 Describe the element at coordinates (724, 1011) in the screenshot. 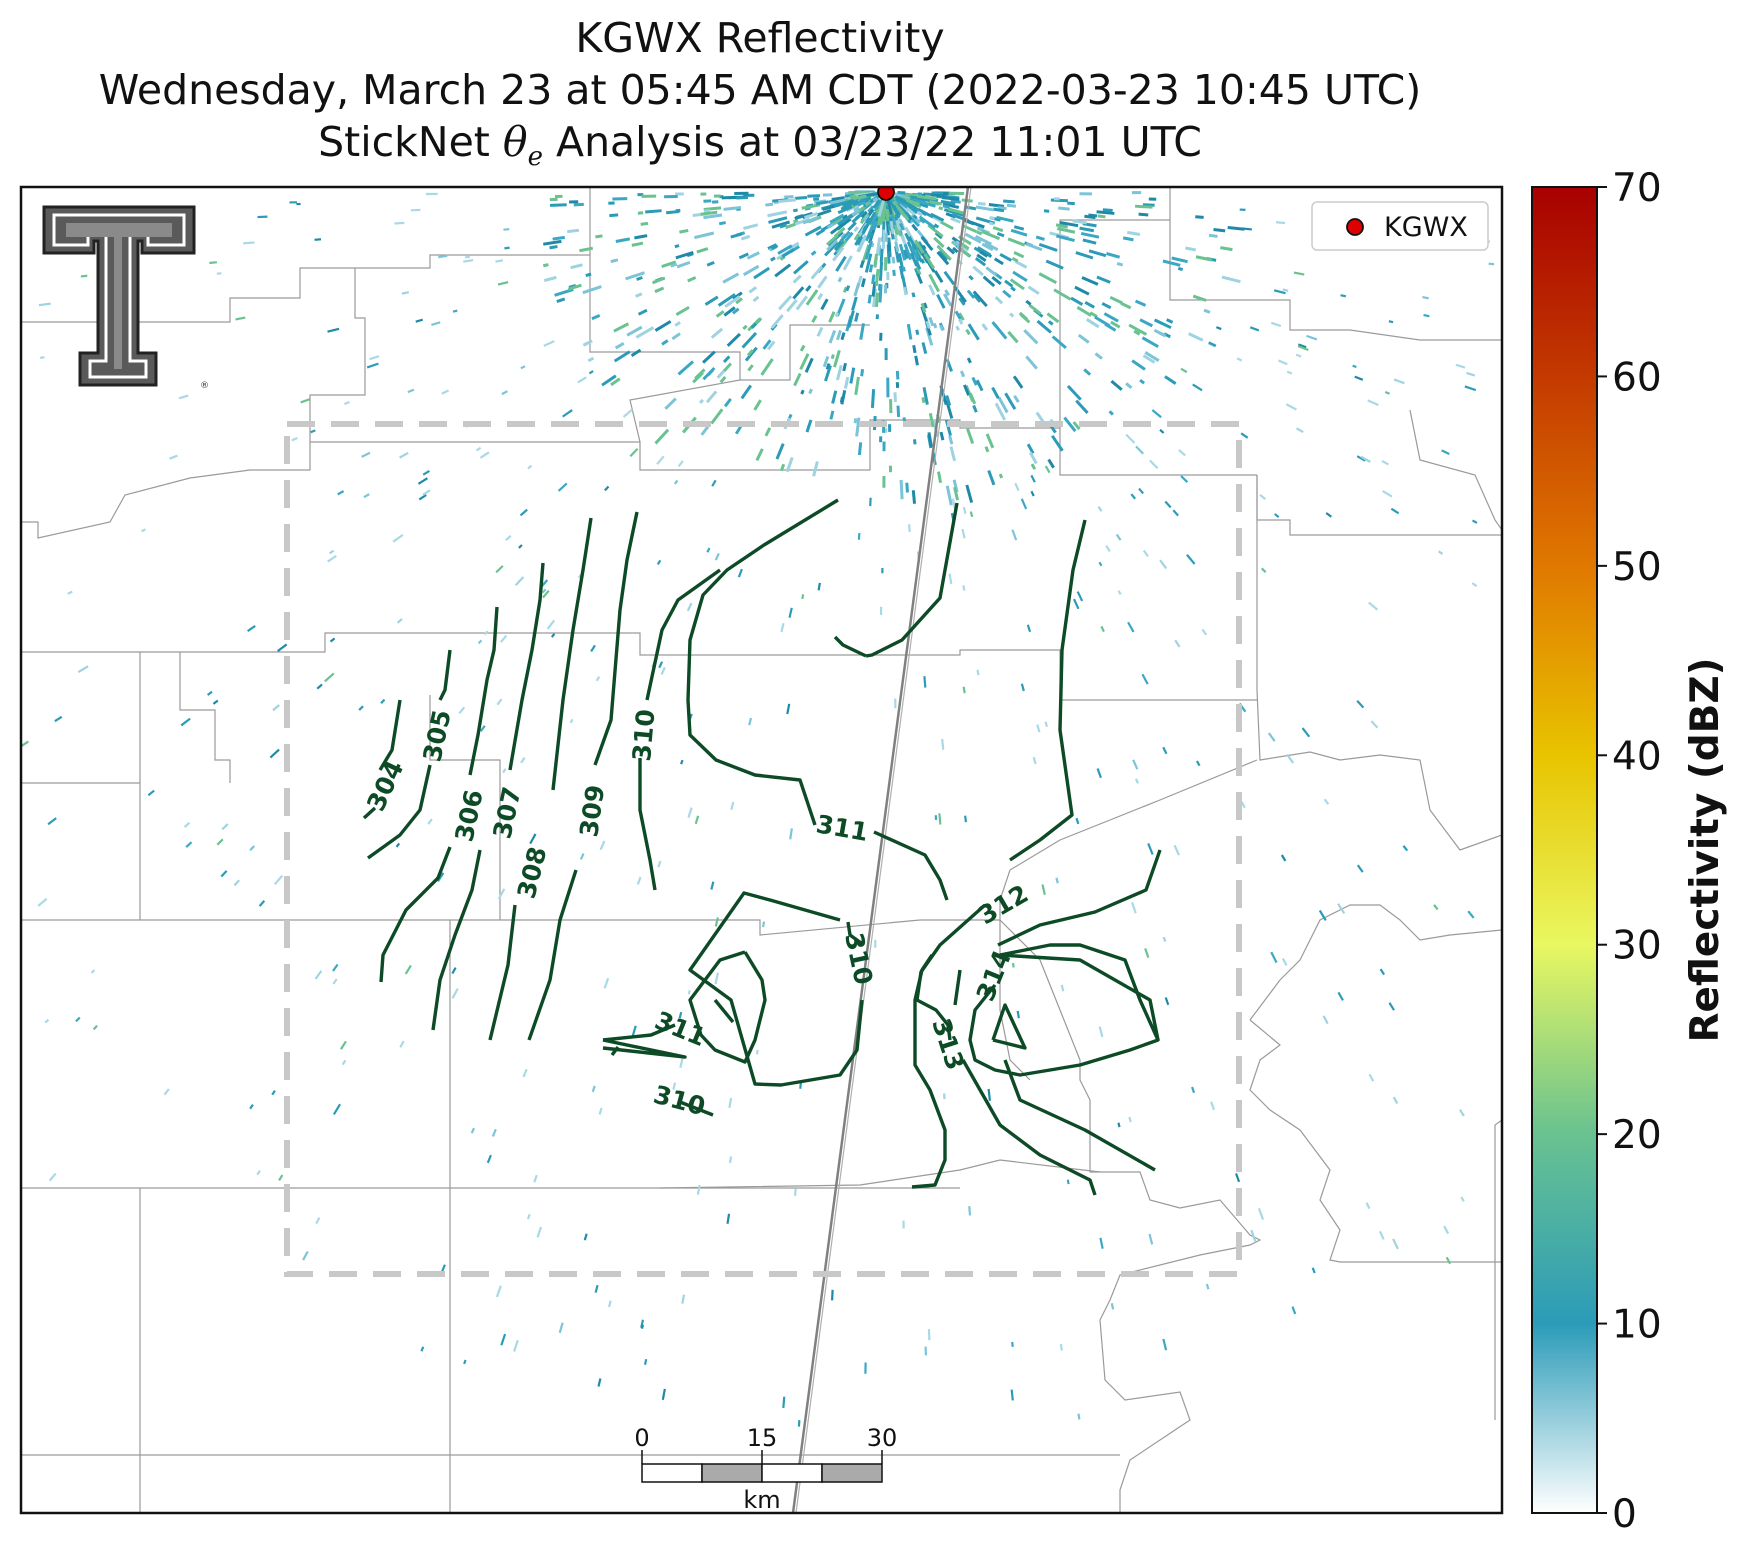

I see `contour-310-track` at that location.